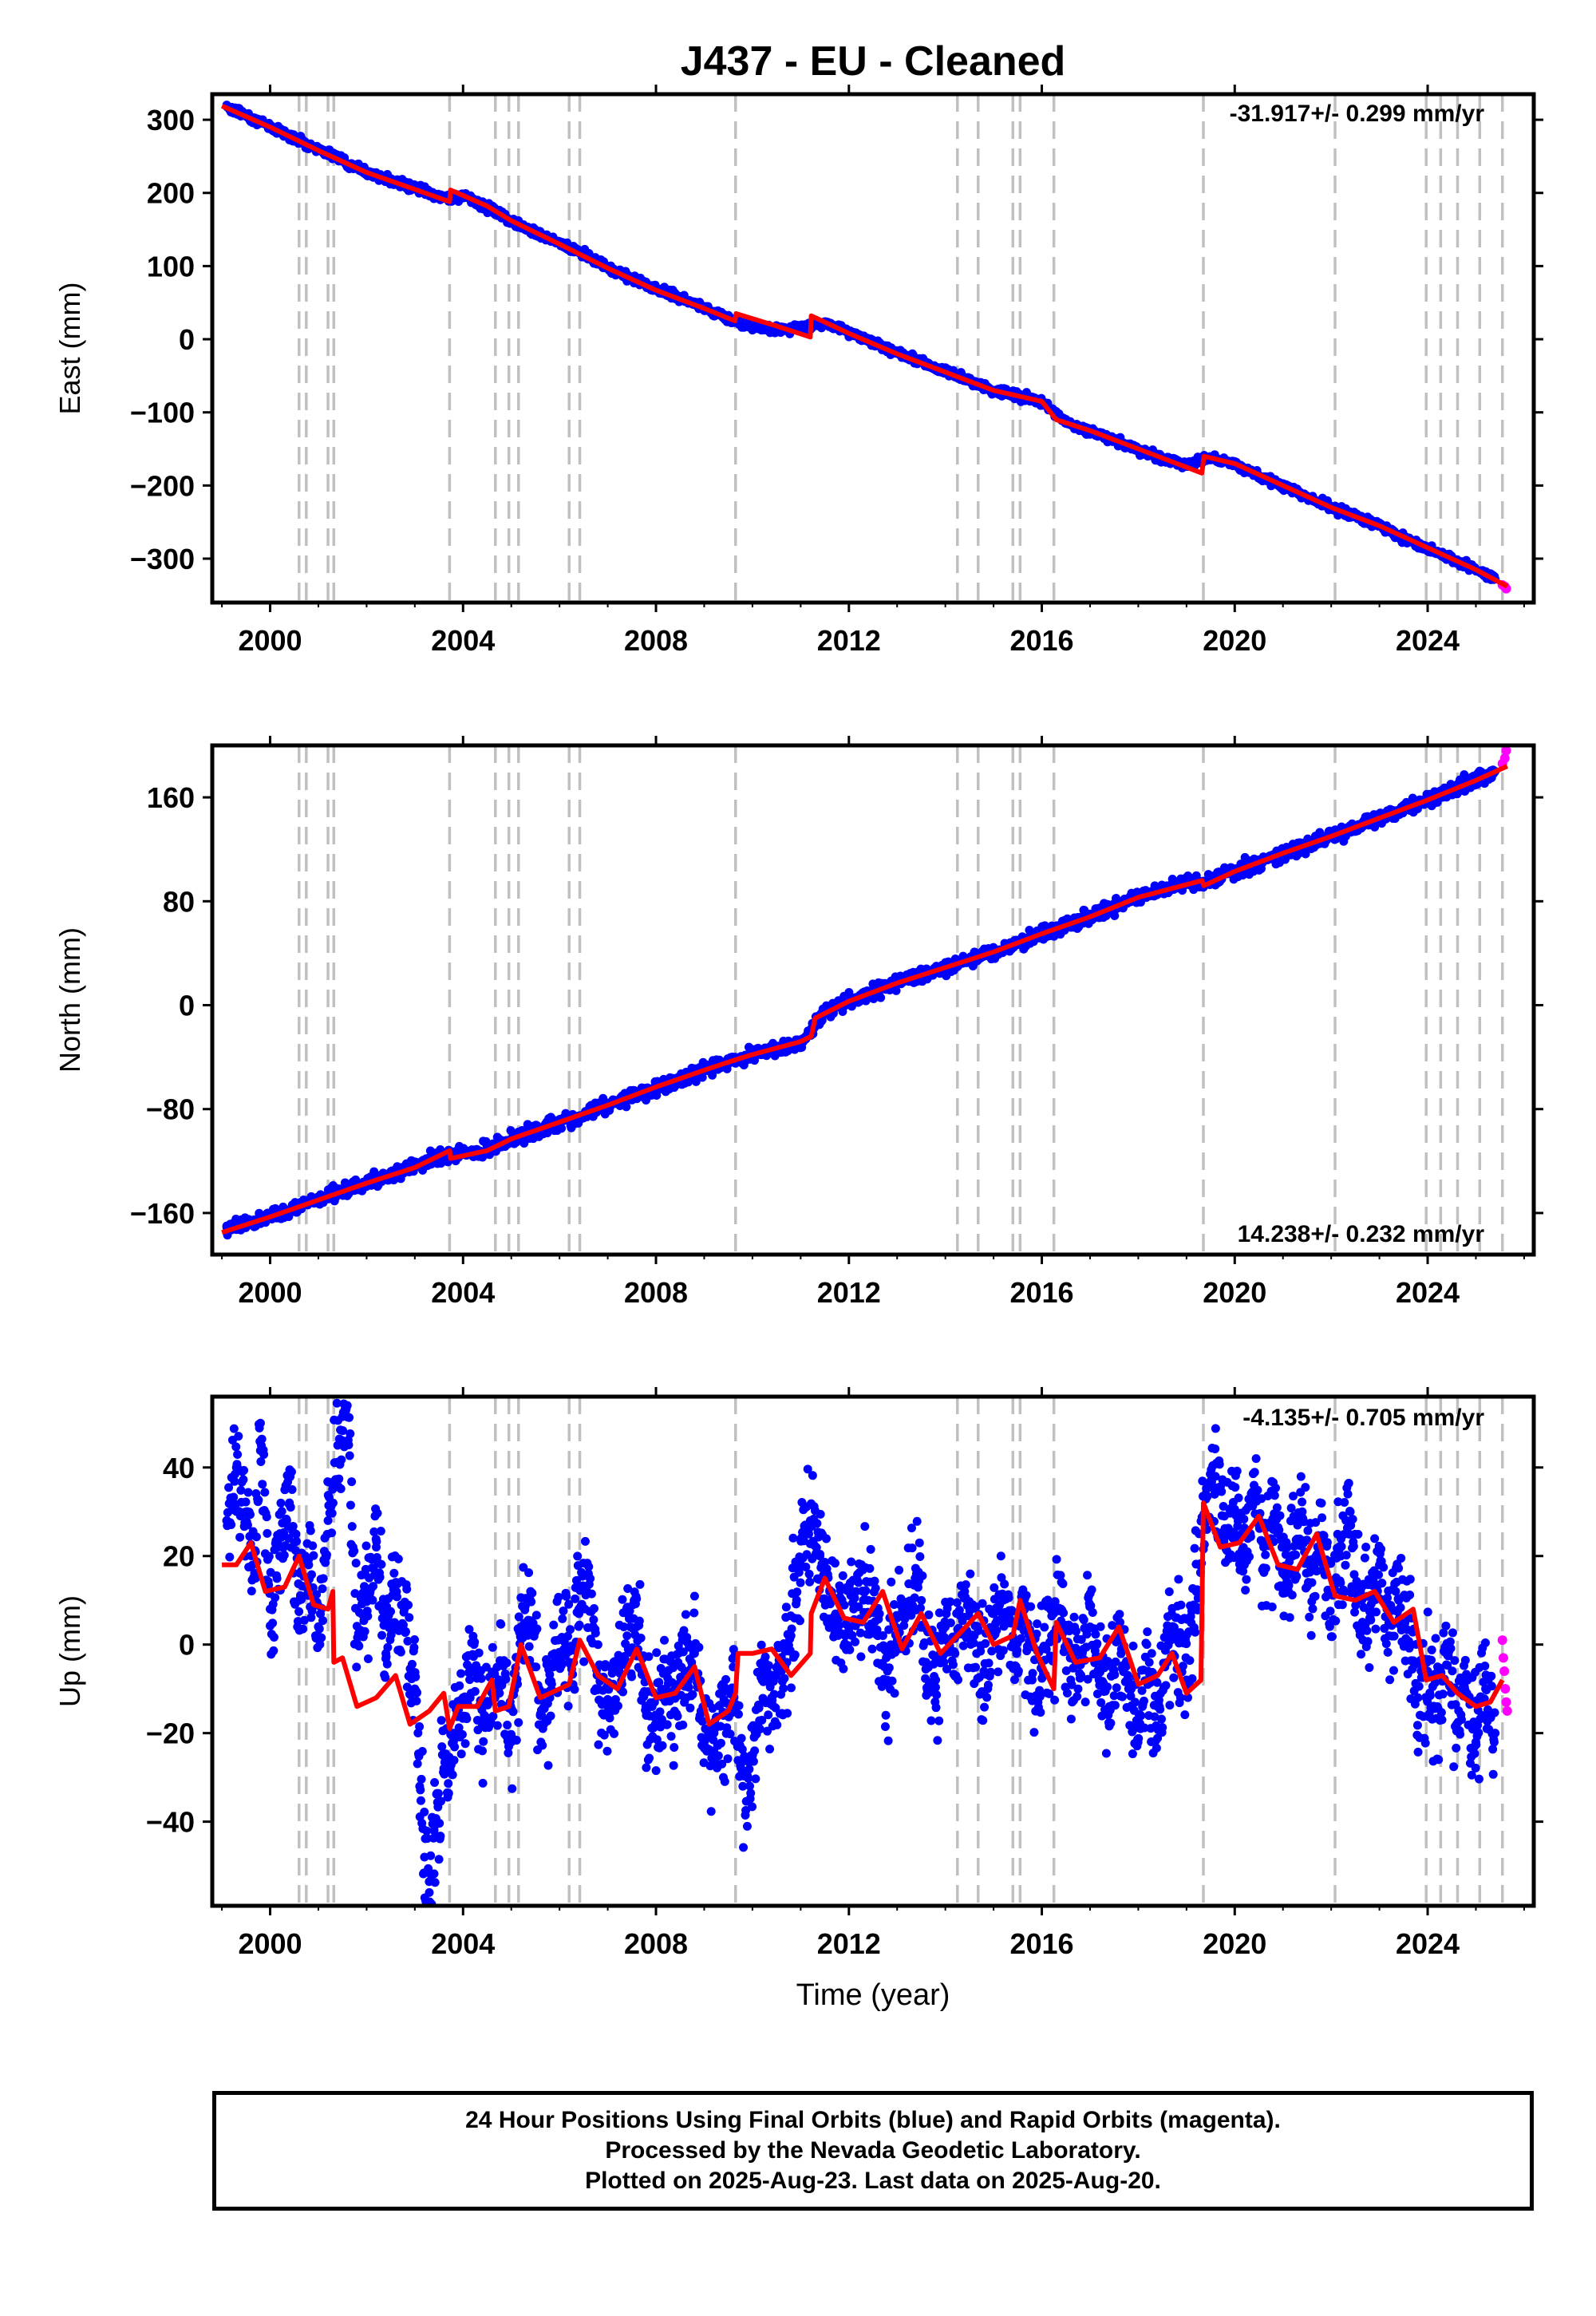  What do you see at coordinates (1428, 1292) in the screenshot?
I see `north-x-tick-label: 2024` at bounding box center [1428, 1292].